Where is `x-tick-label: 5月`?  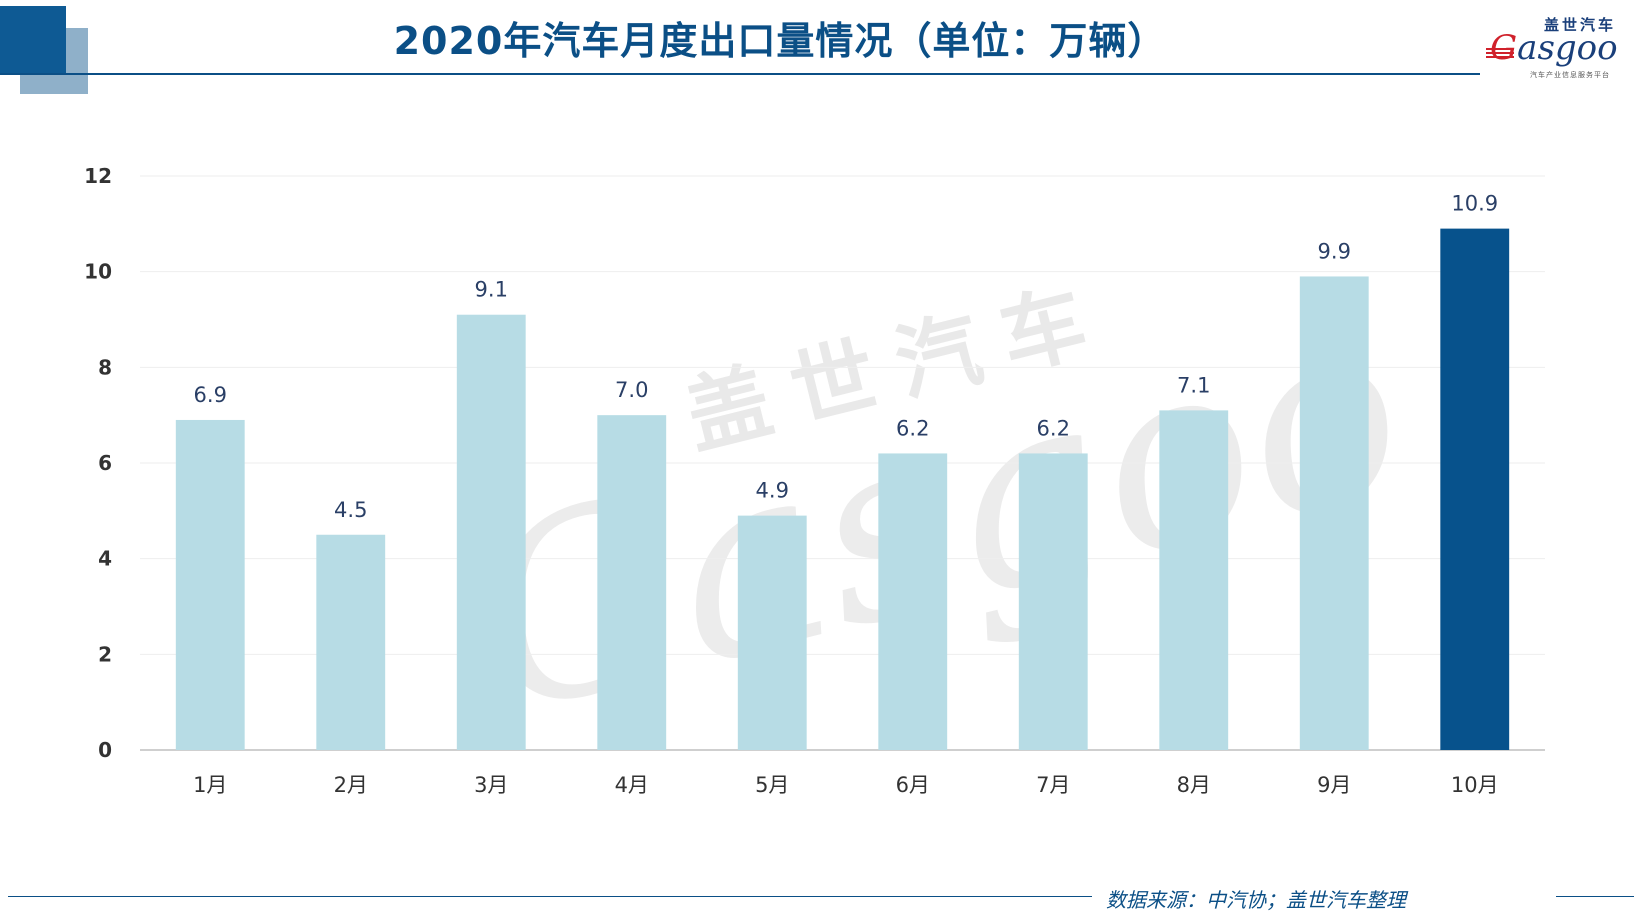
x-tick-label: 5月 is located at coordinates (772, 785).